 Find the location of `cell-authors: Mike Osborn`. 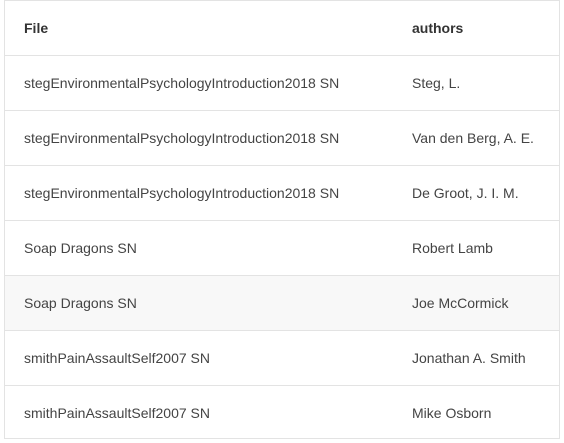

cell-authors: Mike Osborn is located at coordinates (452, 412).